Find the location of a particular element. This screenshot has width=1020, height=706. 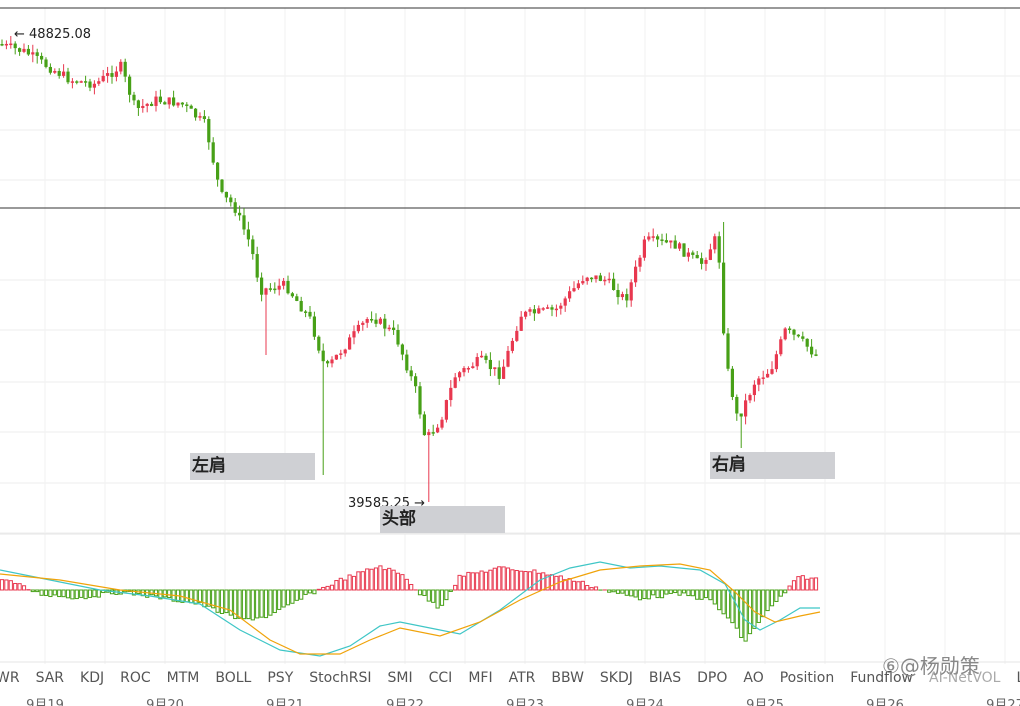

tab-position: Position is located at coordinates (807, 678).